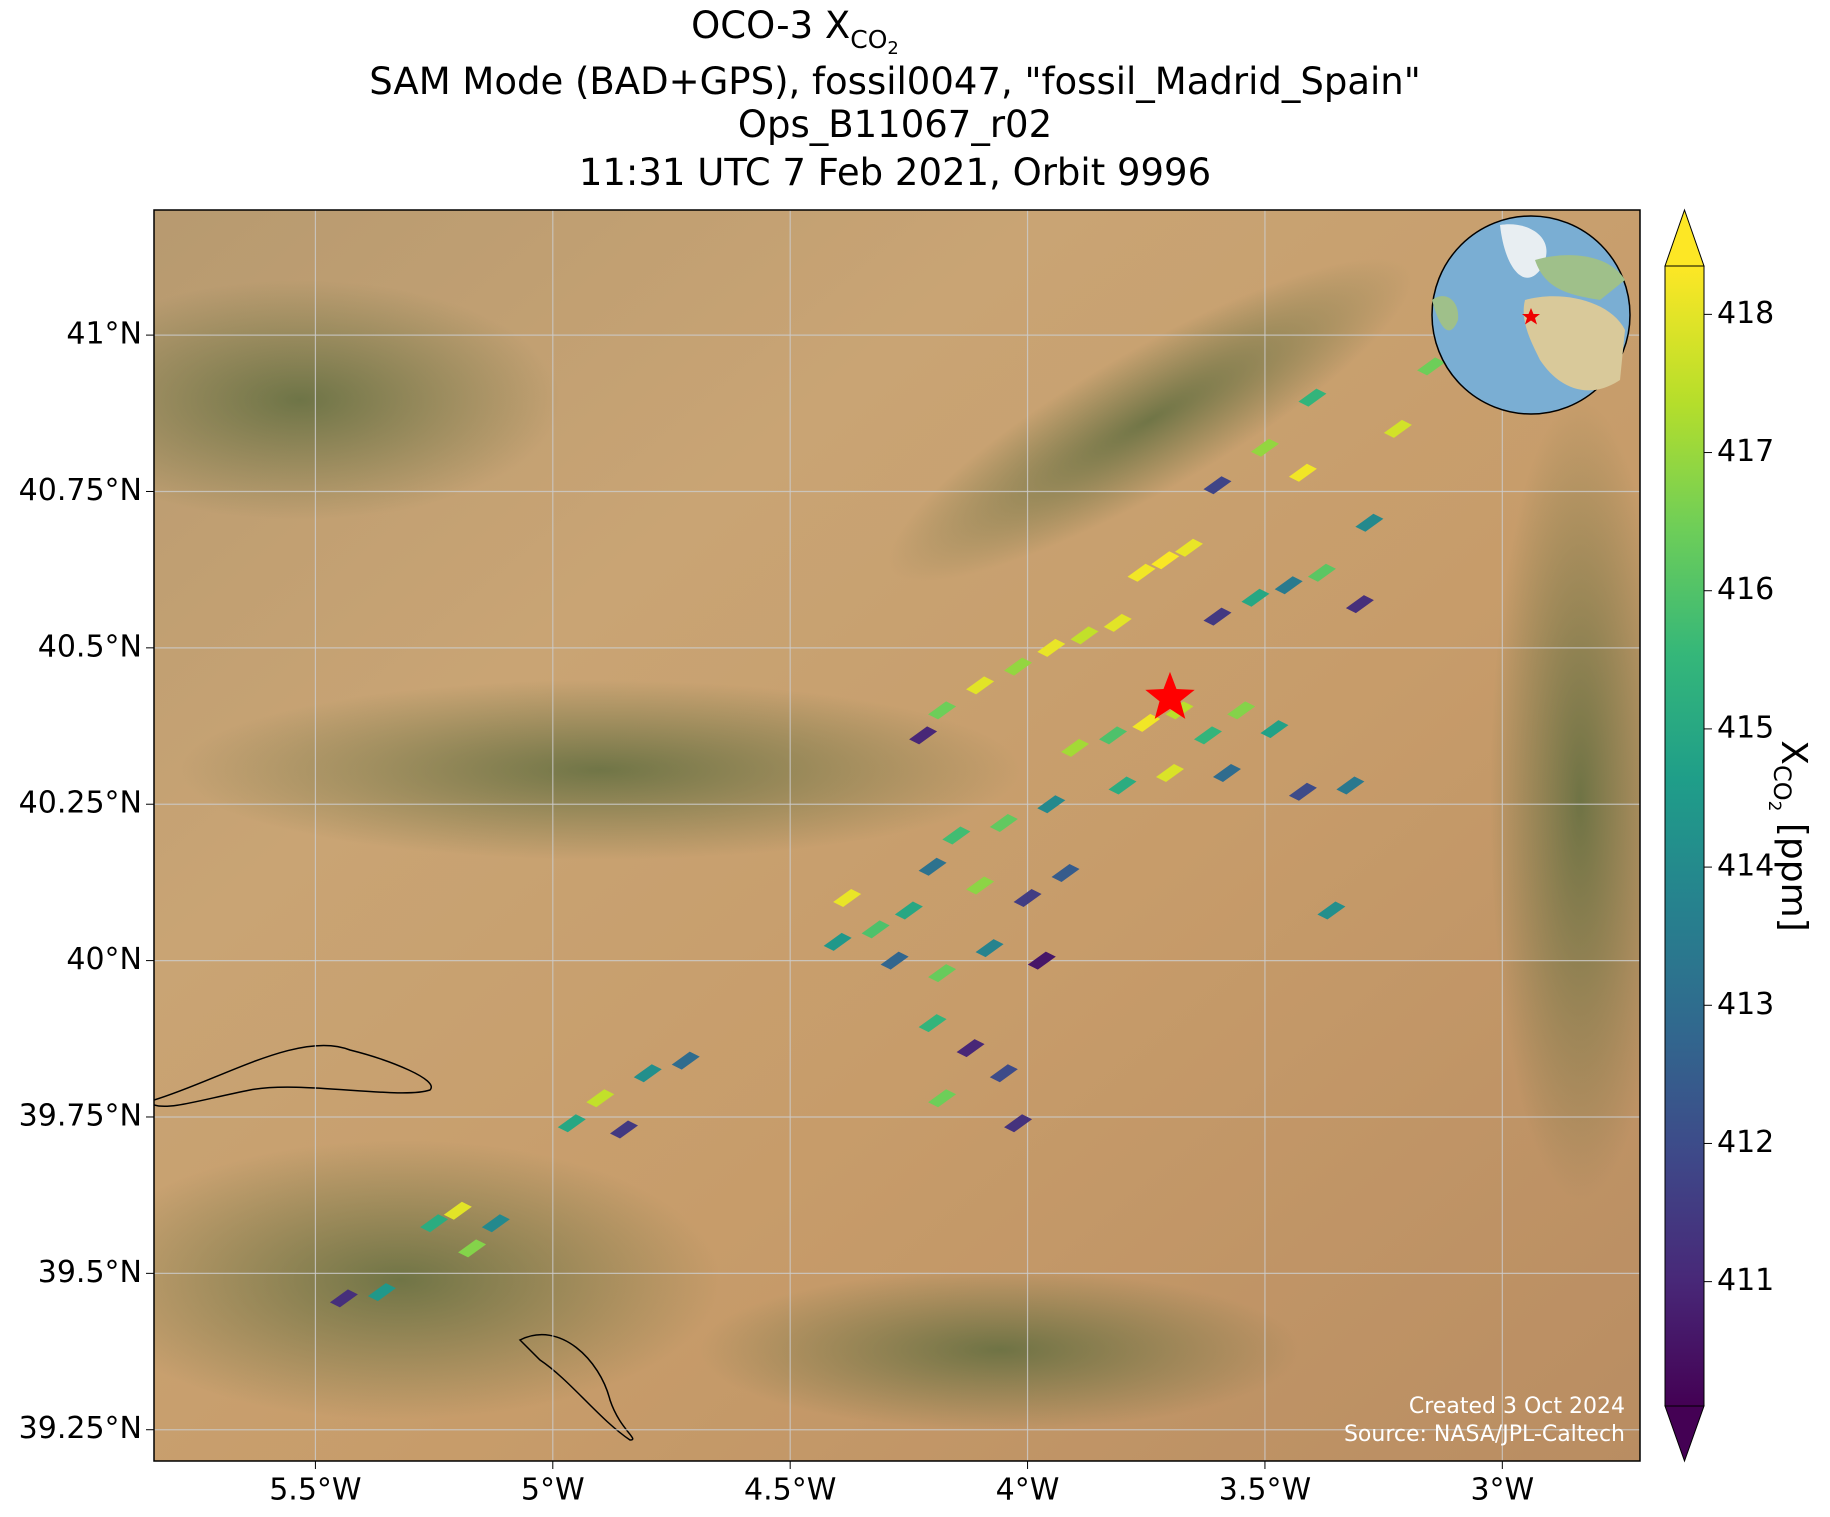 This screenshot has height=1517, width=1830. I want to click on x-tick-label: 5°W, so click(553, 1490).